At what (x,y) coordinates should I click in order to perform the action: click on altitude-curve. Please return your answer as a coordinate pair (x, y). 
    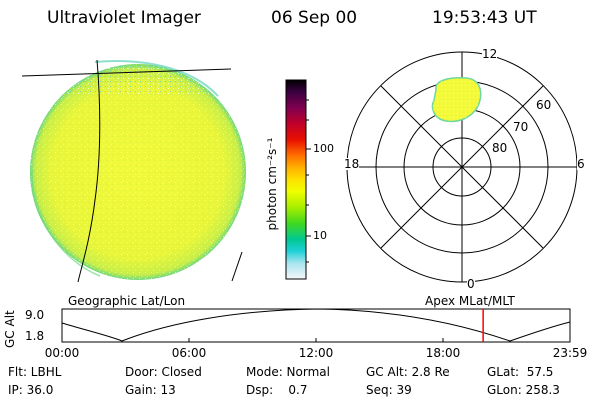
    Looking at the image, I should click on (316, 325).